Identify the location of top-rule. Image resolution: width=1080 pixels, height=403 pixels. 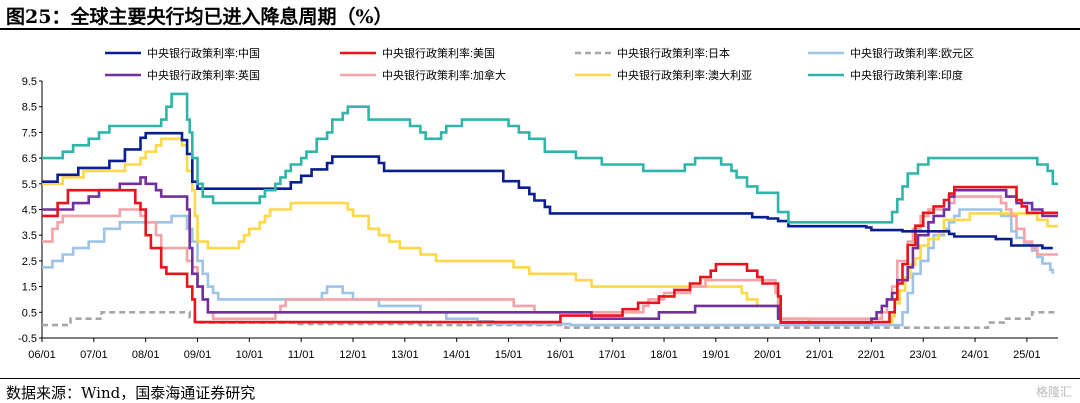
(540, 29).